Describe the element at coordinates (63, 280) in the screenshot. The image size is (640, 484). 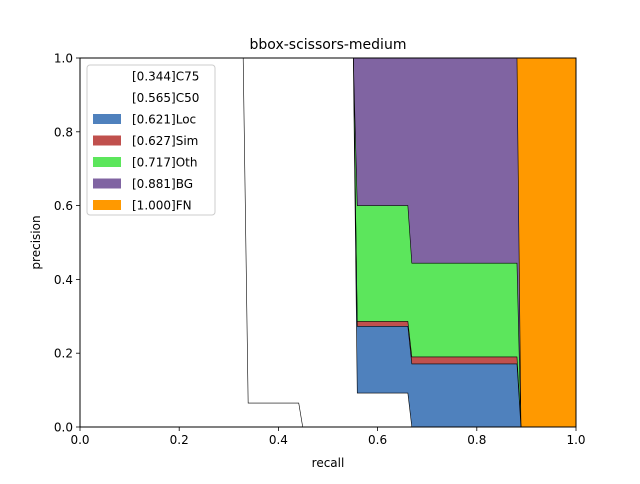
I see `y-tick-label: 0.4` at that location.